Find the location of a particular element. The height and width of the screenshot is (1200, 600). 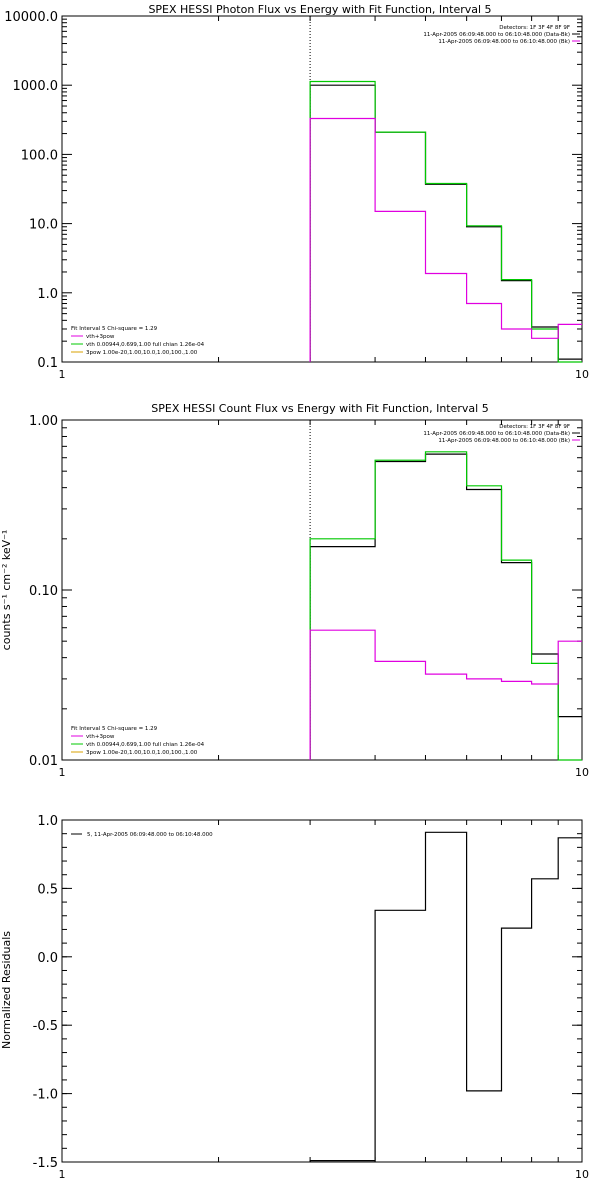

y-tick-label: 0.0 is located at coordinates (47, 958).